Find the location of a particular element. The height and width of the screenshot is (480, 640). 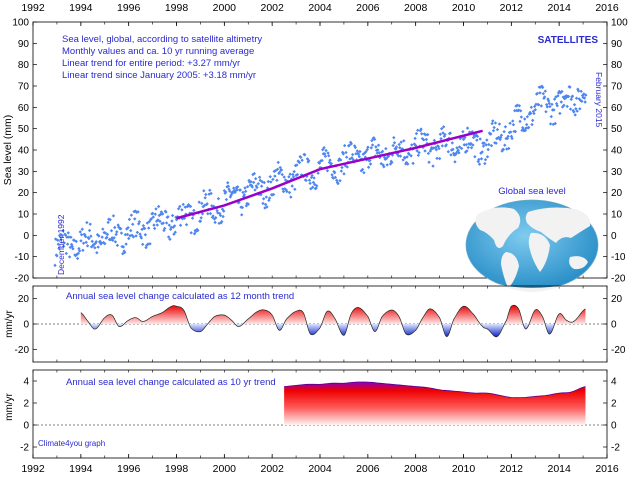

eurasia-land is located at coordinates (558, 225).